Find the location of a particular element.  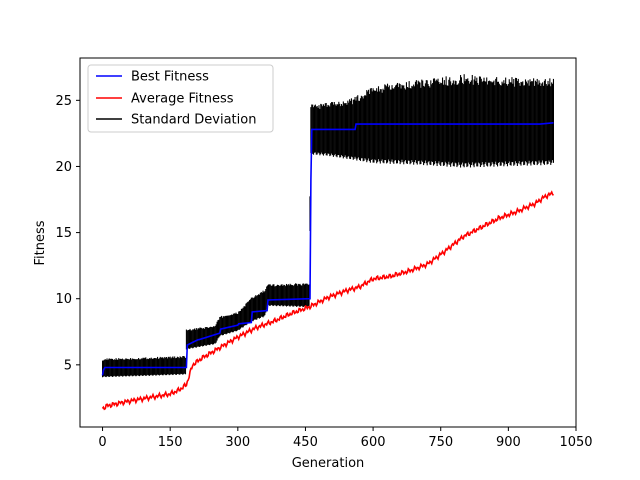

x-tick-label: 1050 is located at coordinates (575, 442).